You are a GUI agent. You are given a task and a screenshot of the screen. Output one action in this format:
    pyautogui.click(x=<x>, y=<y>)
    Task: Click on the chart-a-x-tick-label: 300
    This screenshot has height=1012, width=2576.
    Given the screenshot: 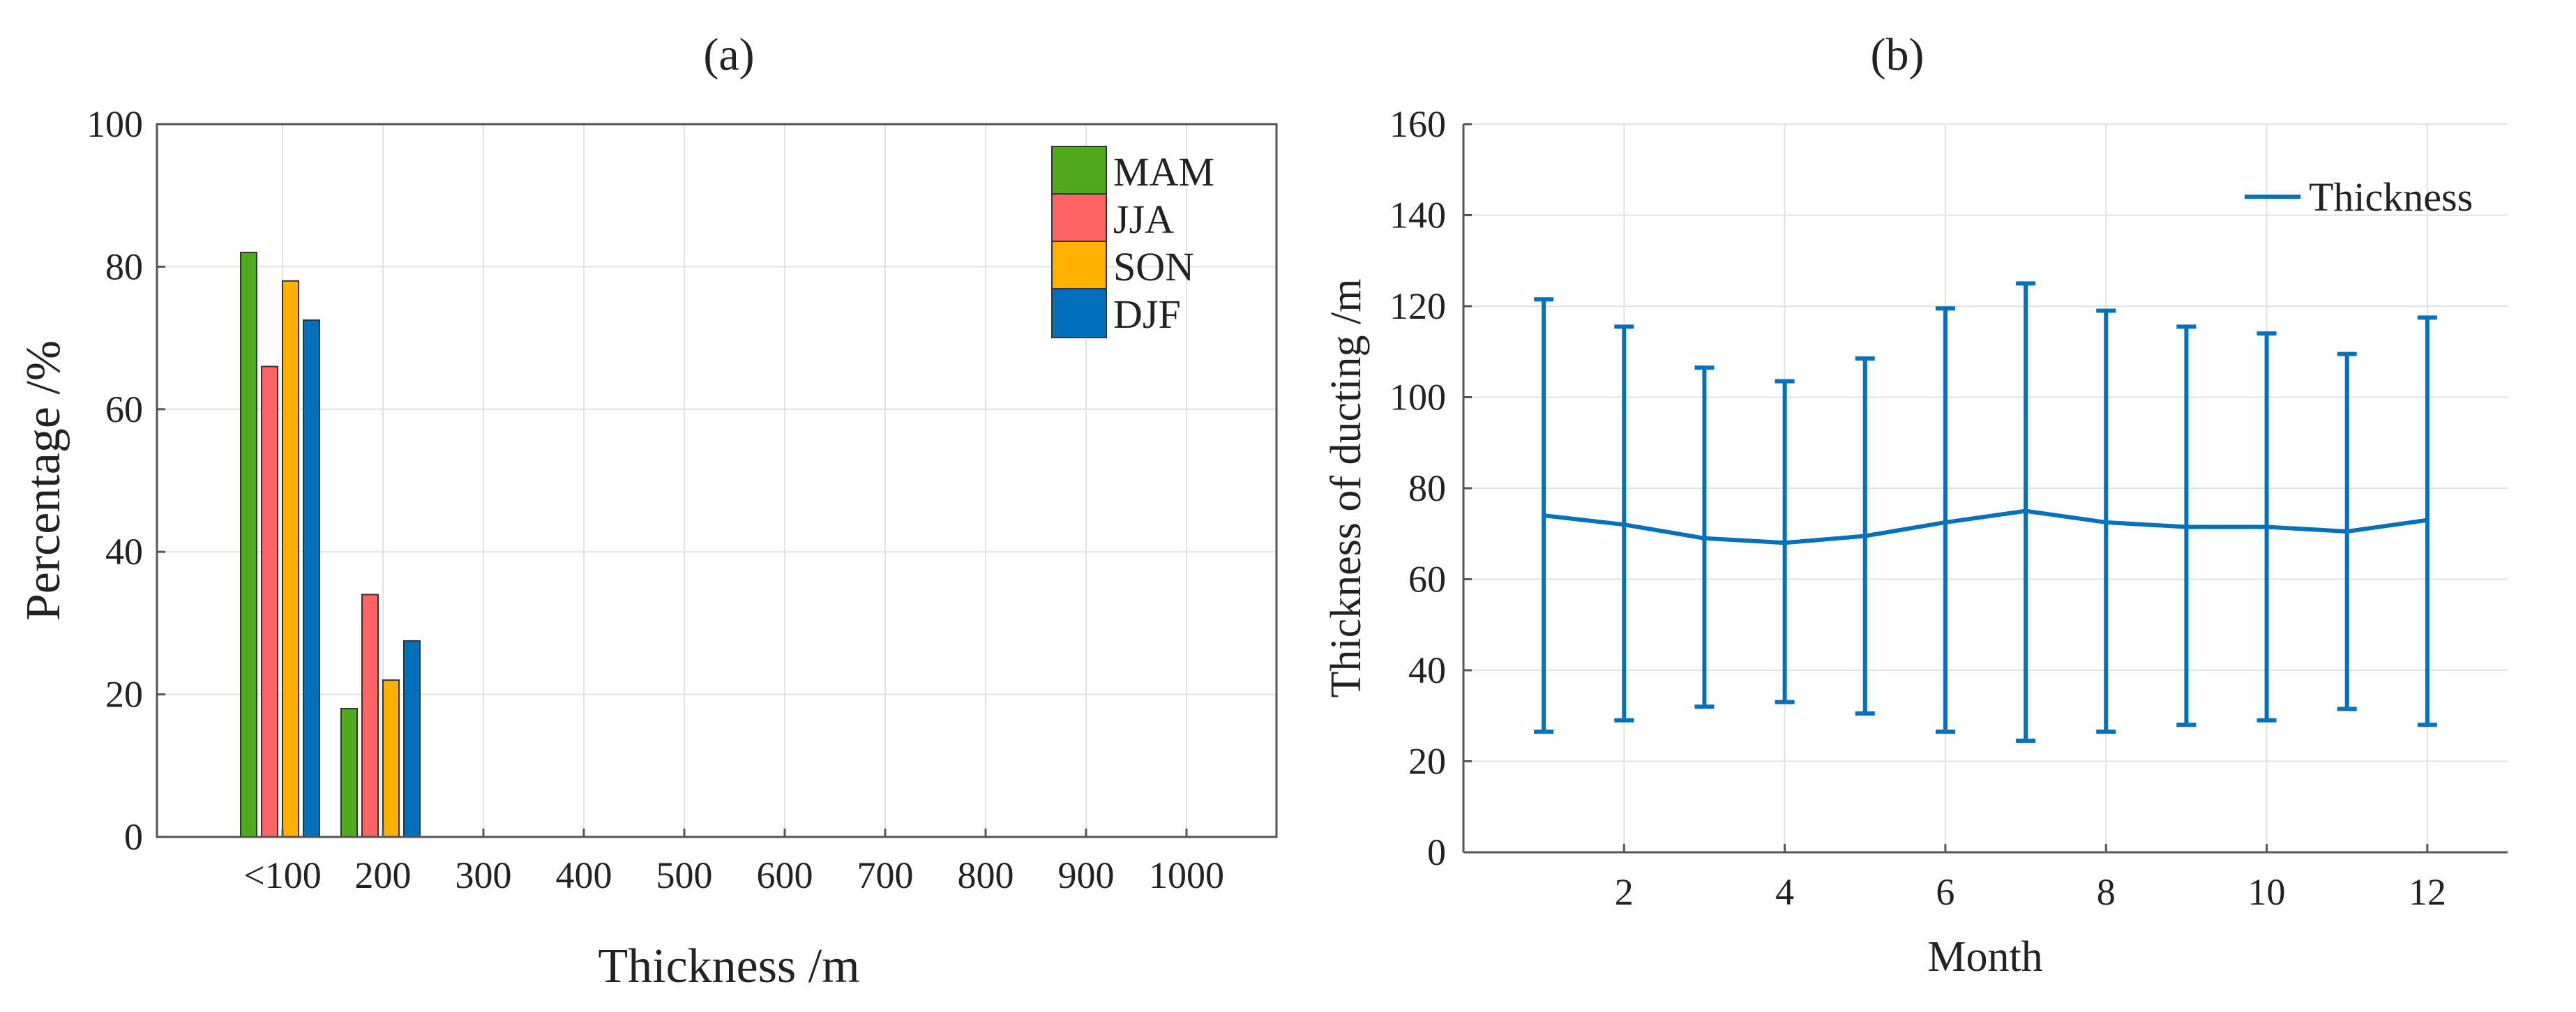 What is the action you would take?
    pyautogui.click(x=483, y=875)
    